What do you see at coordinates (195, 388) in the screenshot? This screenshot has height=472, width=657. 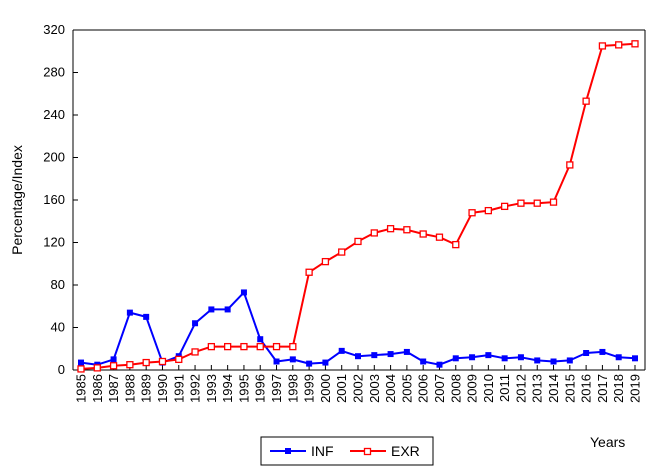 I see `x-tick-label: 1992` at bounding box center [195, 388].